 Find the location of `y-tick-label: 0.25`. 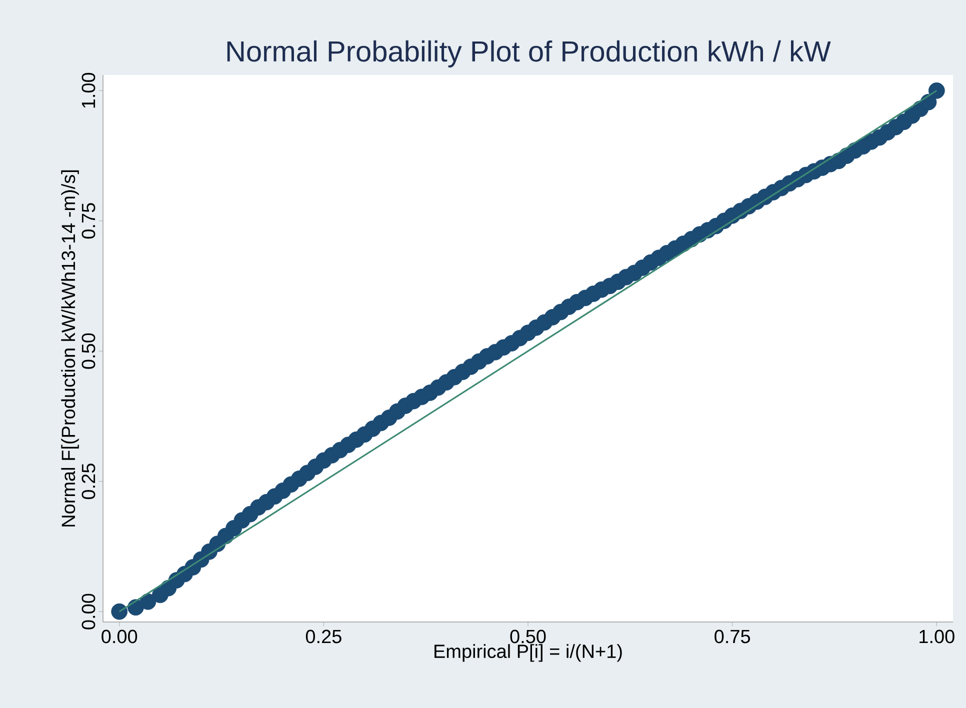

y-tick-label: 0.25 is located at coordinates (89, 482).